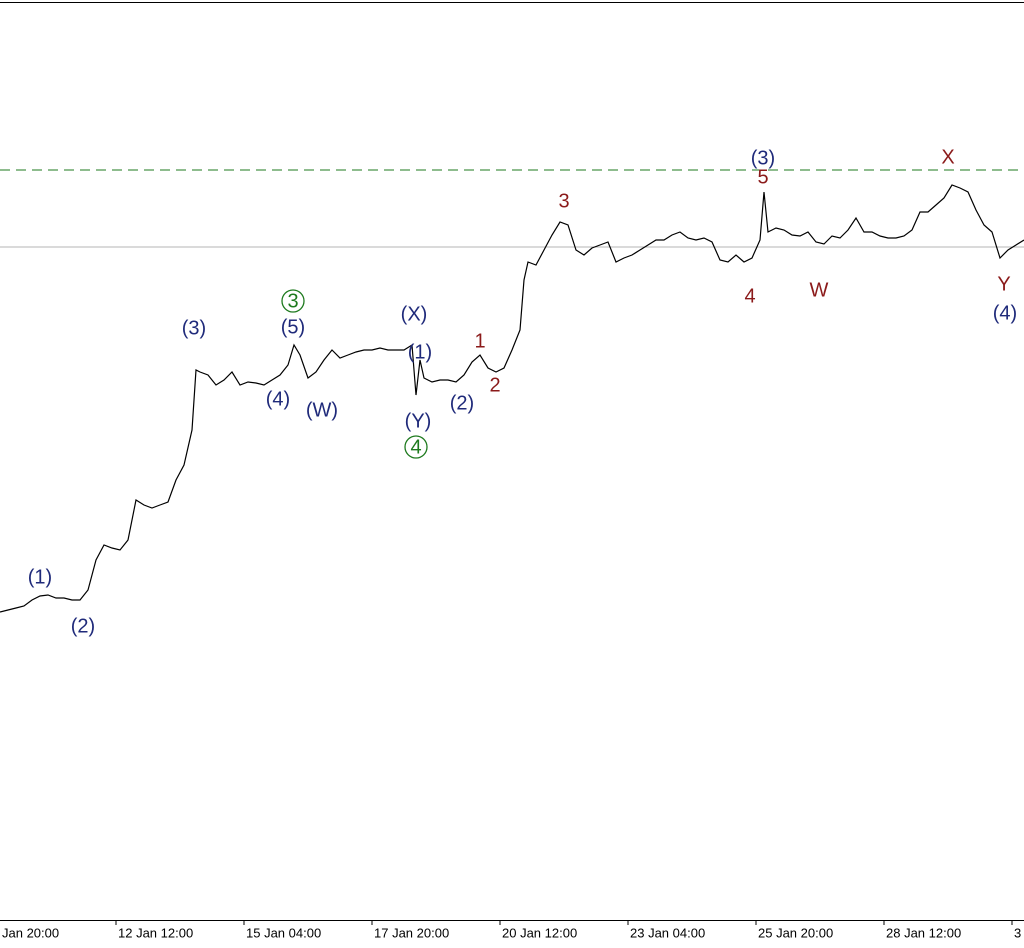 The height and width of the screenshot is (948, 1024). I want to click on wave-label: 2, so click(494, 385).